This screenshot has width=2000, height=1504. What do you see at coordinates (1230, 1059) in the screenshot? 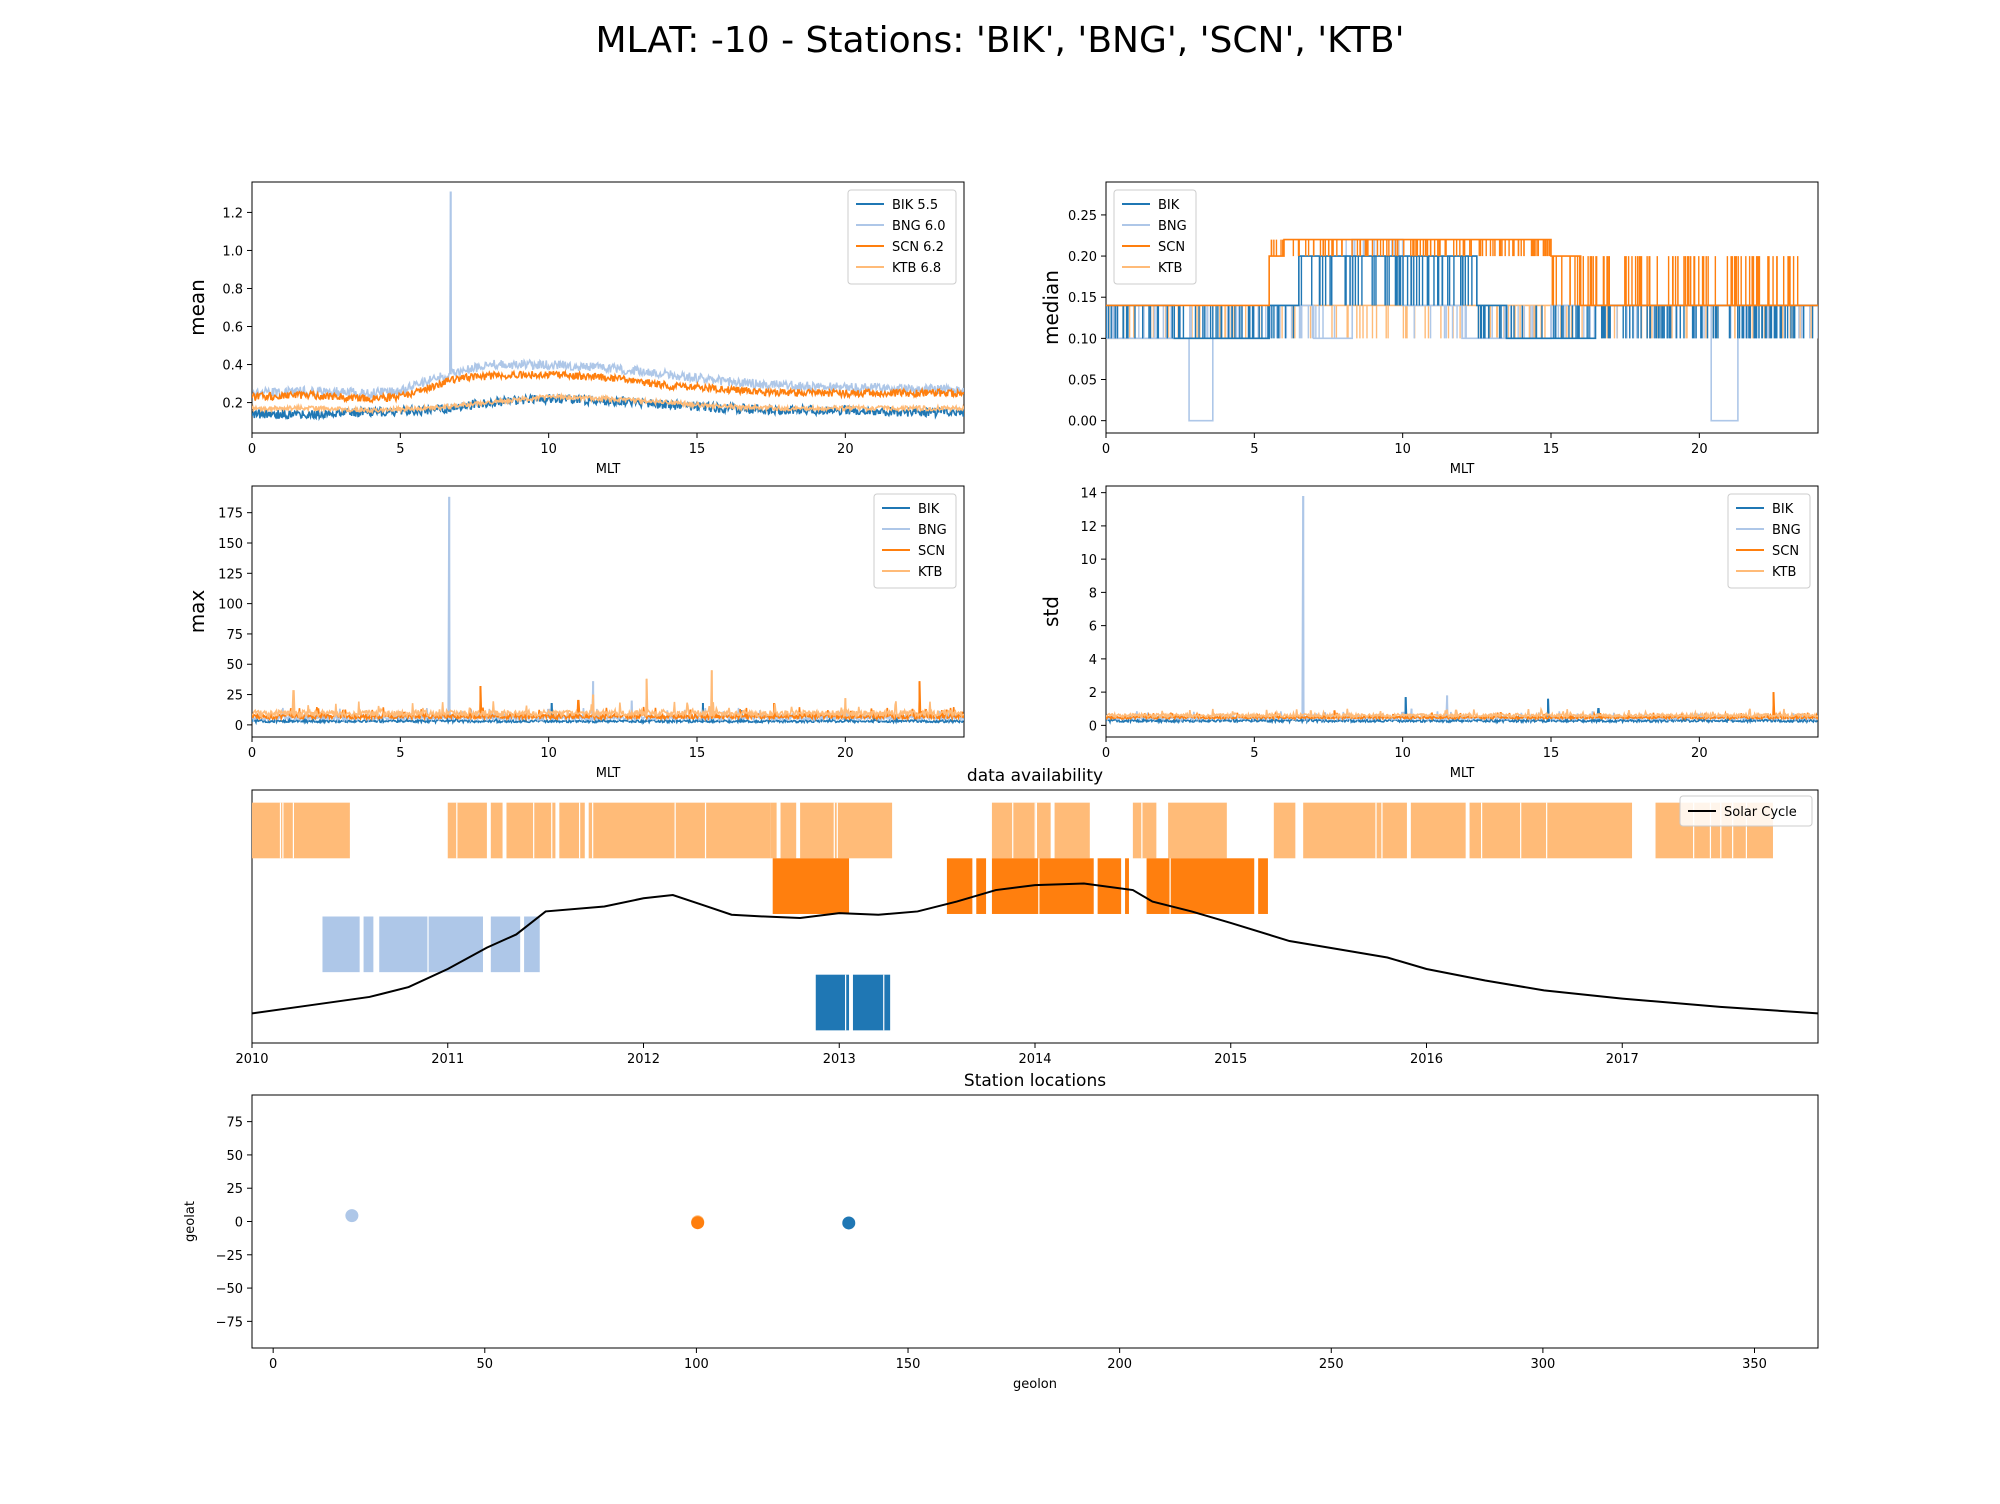
I see `availability-xtick-label: 2015` at bounding box center [1230, 1059].